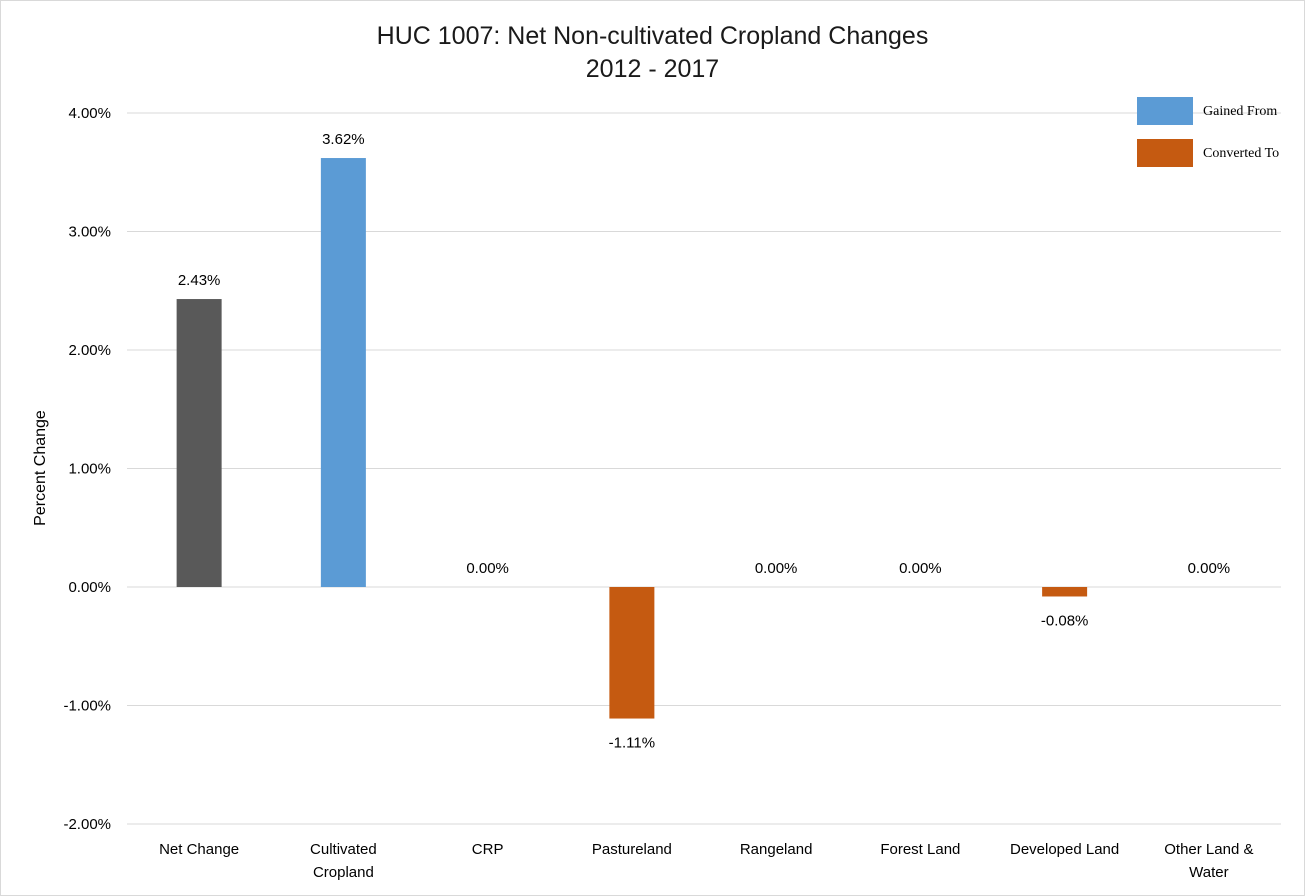 The width and height of the screenshot is (1305, 896). Describe the element at coordinates (1208, 872) in the screenshot. I see `x-tick-label-line: Water` at that location.